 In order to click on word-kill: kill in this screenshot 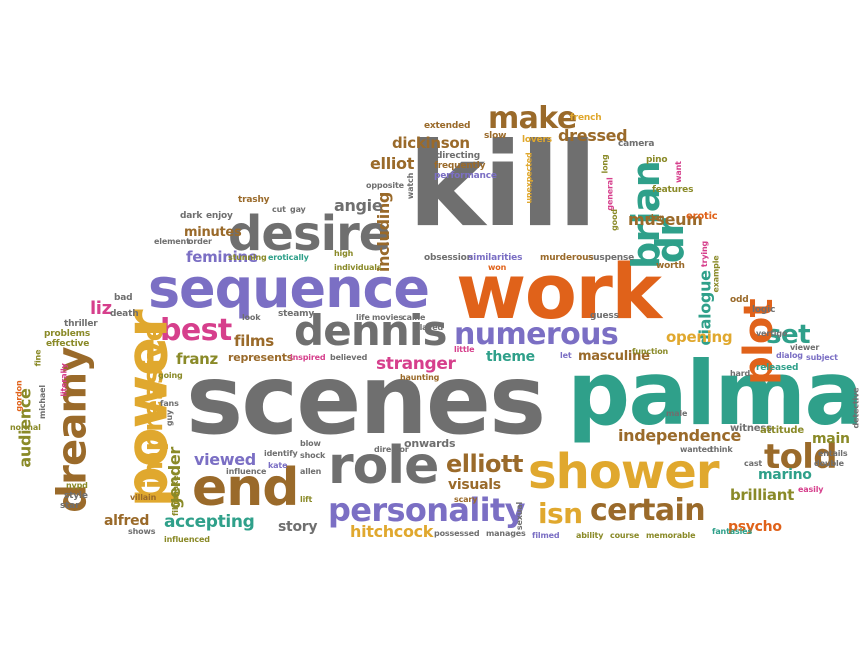, I will do `click(502, 185)`.